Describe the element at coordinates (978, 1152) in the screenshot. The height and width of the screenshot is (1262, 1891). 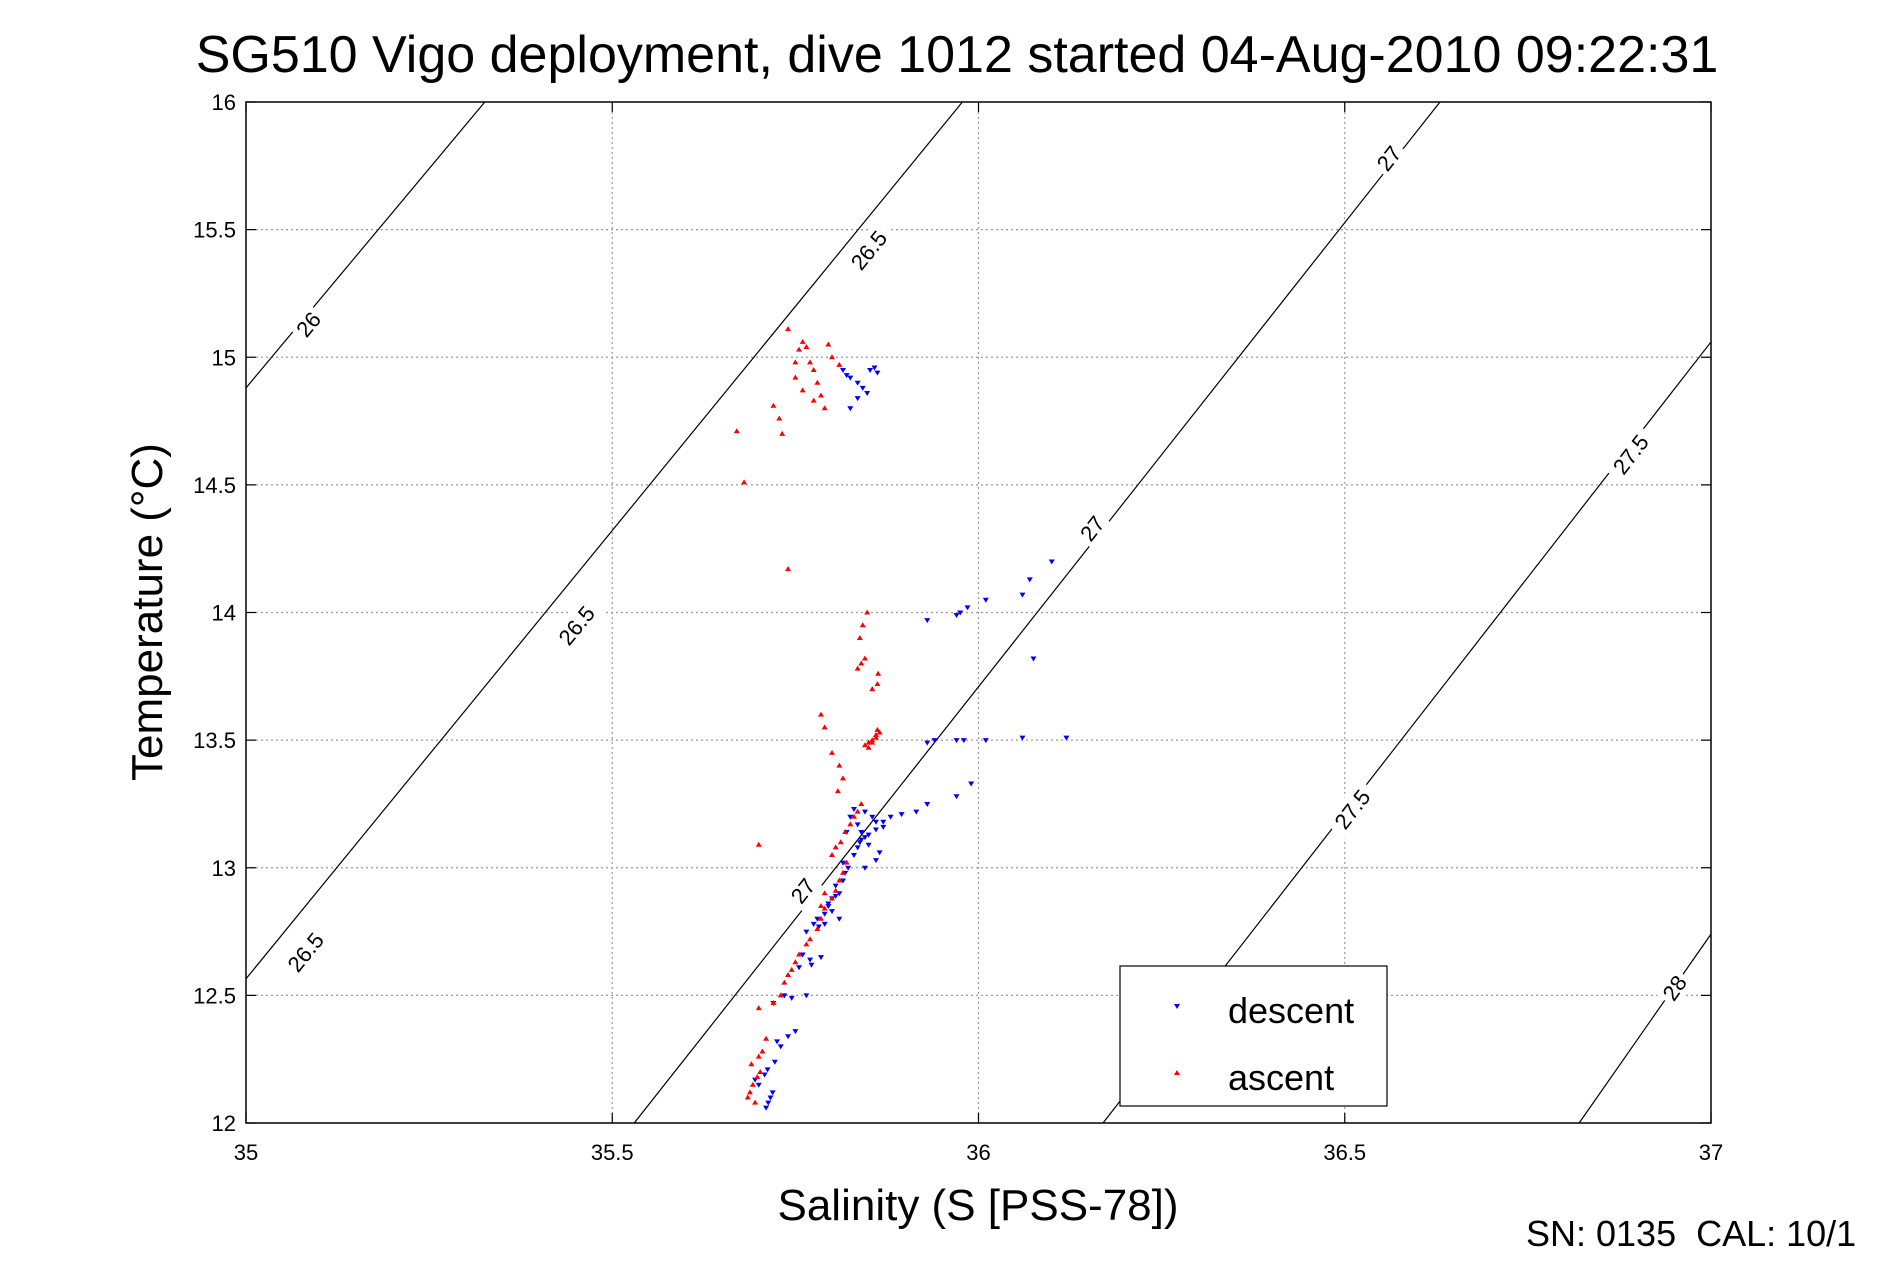
I see `x-tick-label: 36` at that location.